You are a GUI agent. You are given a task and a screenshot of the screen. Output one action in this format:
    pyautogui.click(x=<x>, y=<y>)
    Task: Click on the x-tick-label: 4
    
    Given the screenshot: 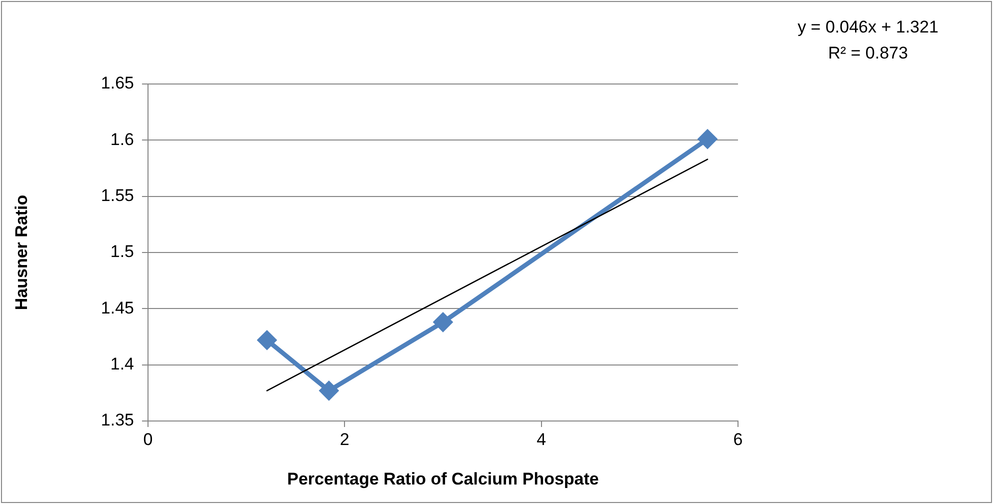 What is the action you would take?
    pyautogui.click(x=541, y=439)
    